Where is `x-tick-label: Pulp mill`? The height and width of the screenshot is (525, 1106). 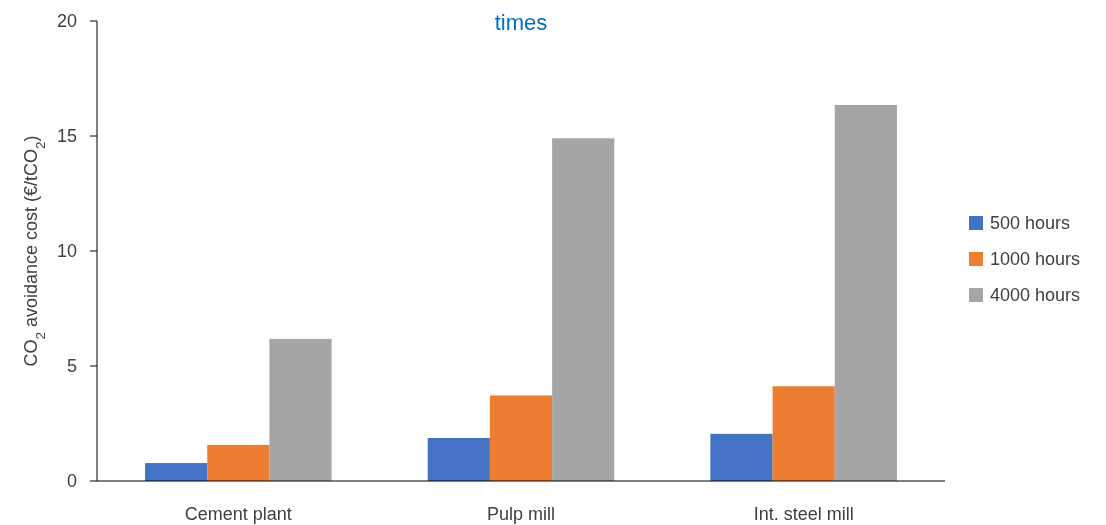
x-tick-label: Pulp mill is located at coordinates (521, 514).